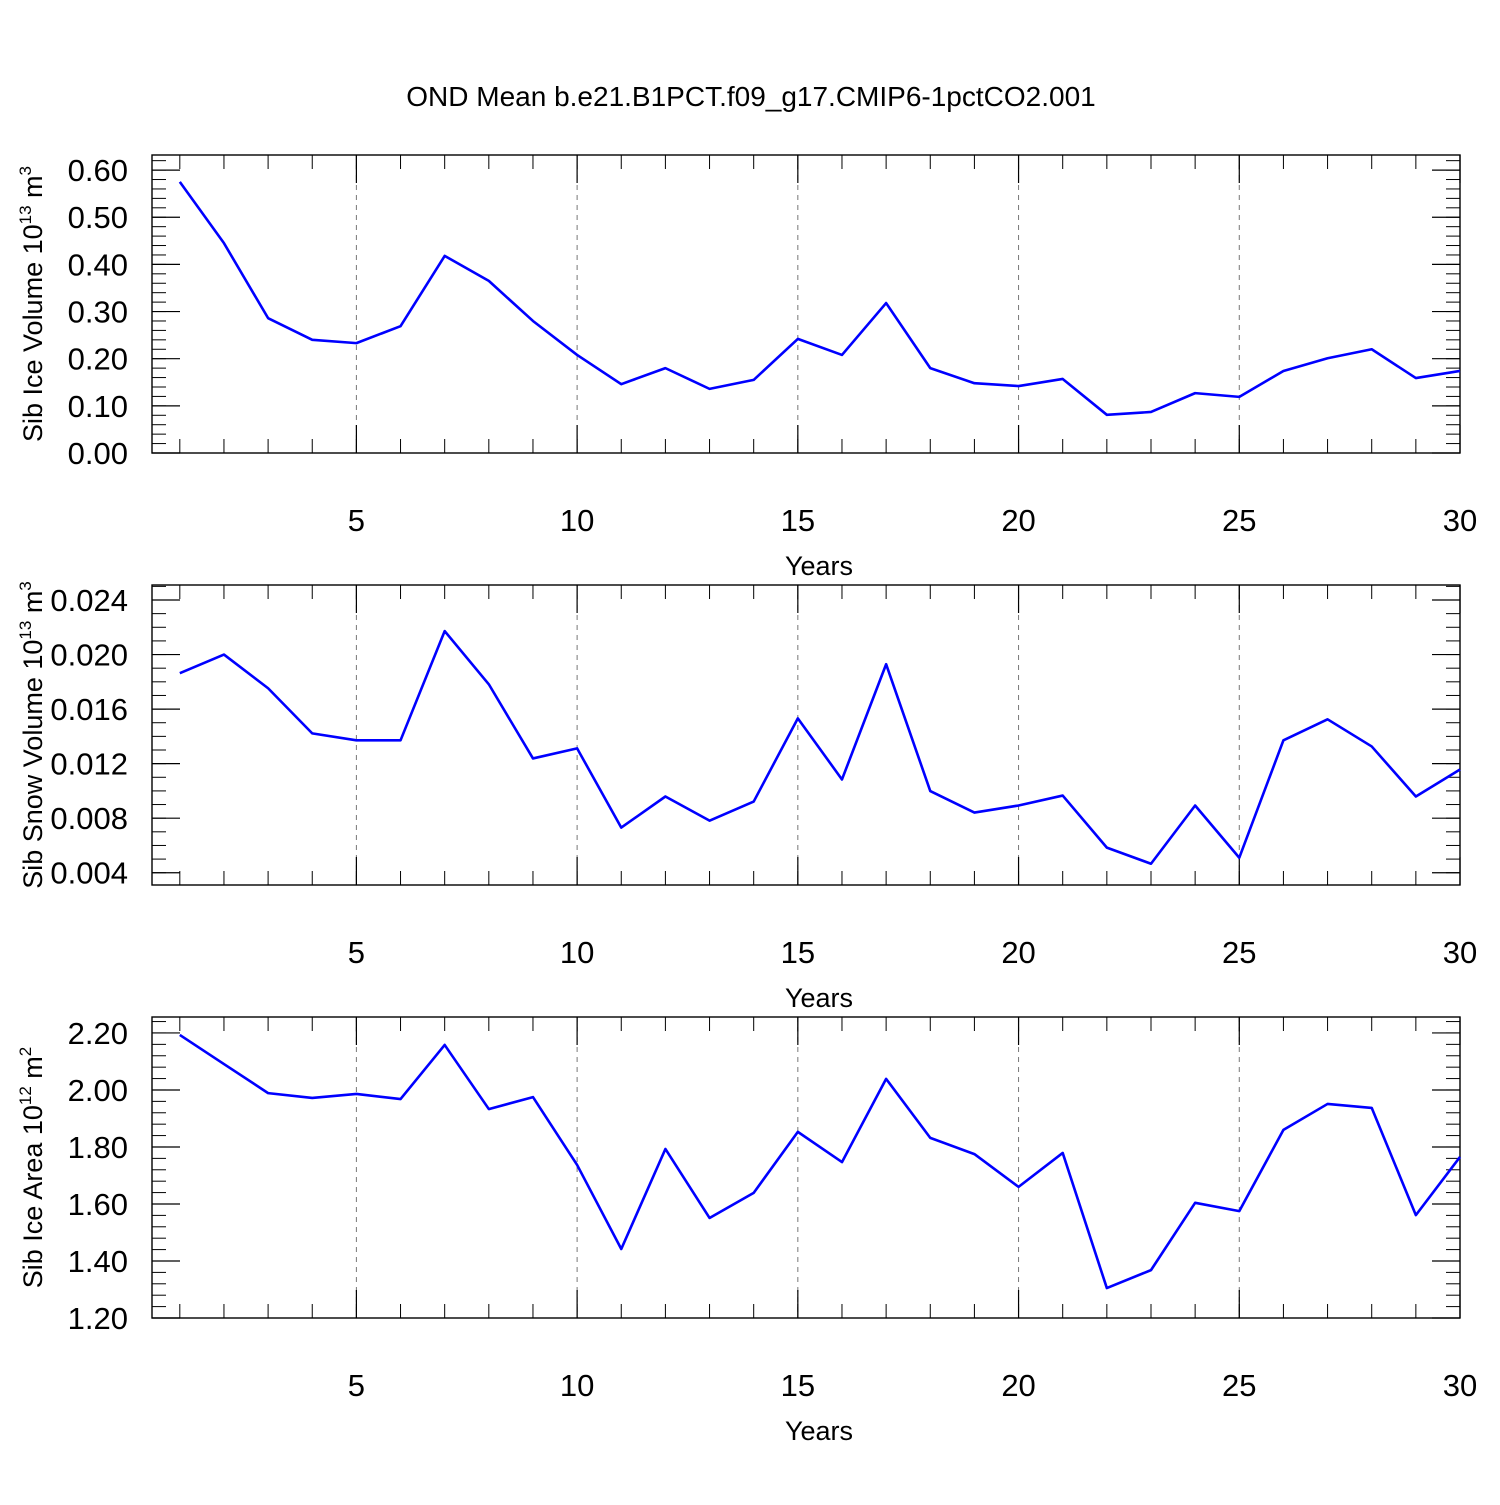 The height and width of the screenshot is (1505, 1500). What do you see at coordinates (89, 764) in the screenshot?
I see `y-tick-label: 0.012` at bounding box center [89, 764].